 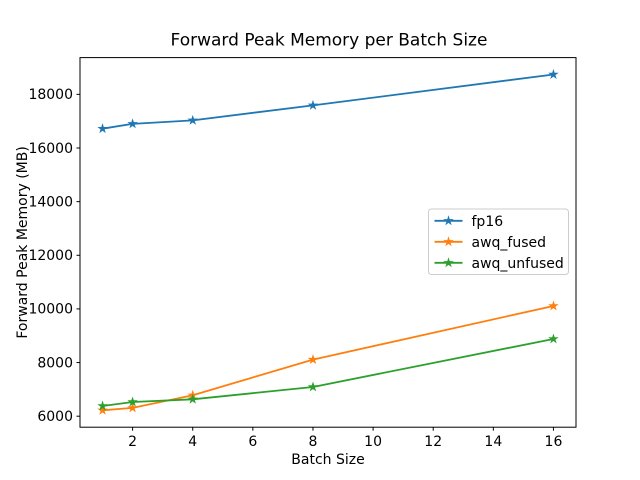 What do you see at coordinates (327, 460) in the screenshot?
I see `x-axis-label: Batch Size` at bounding box center [327, 460].